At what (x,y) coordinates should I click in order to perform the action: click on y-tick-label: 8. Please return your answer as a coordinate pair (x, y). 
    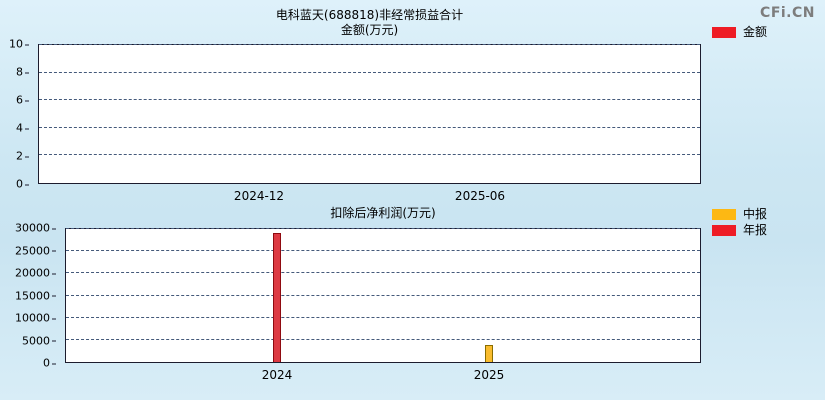
    Looking at the image, I should click on (22, 72).